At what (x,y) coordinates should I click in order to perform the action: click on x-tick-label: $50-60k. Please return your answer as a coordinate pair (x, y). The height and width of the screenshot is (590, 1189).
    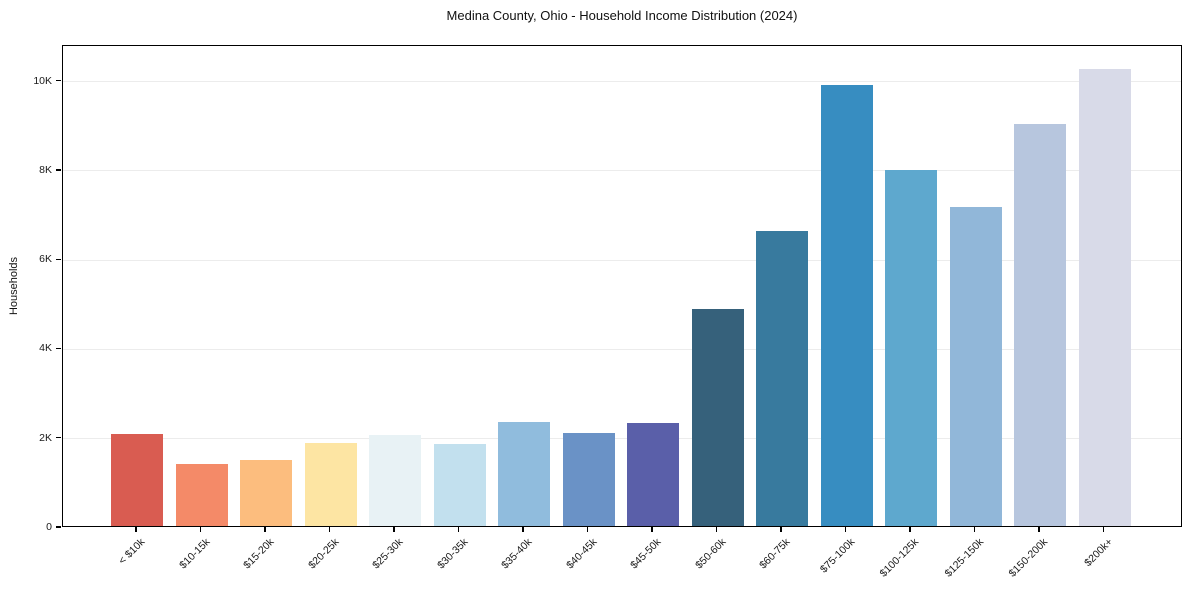
    Looking at the image, I should click on (710, 554).